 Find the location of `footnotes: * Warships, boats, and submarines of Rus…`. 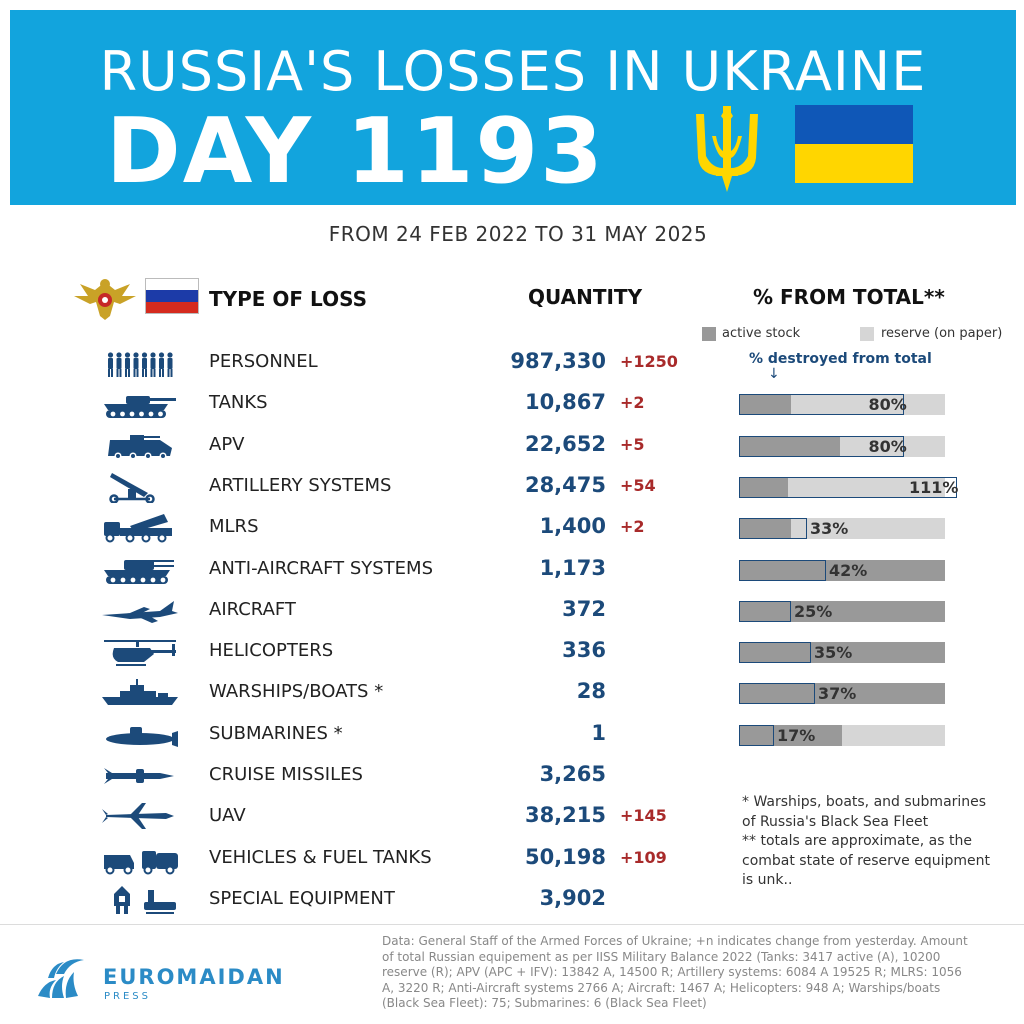

footnotes: * Warships, boats, and submarines of Rus… is located at coordinates (867, 842).